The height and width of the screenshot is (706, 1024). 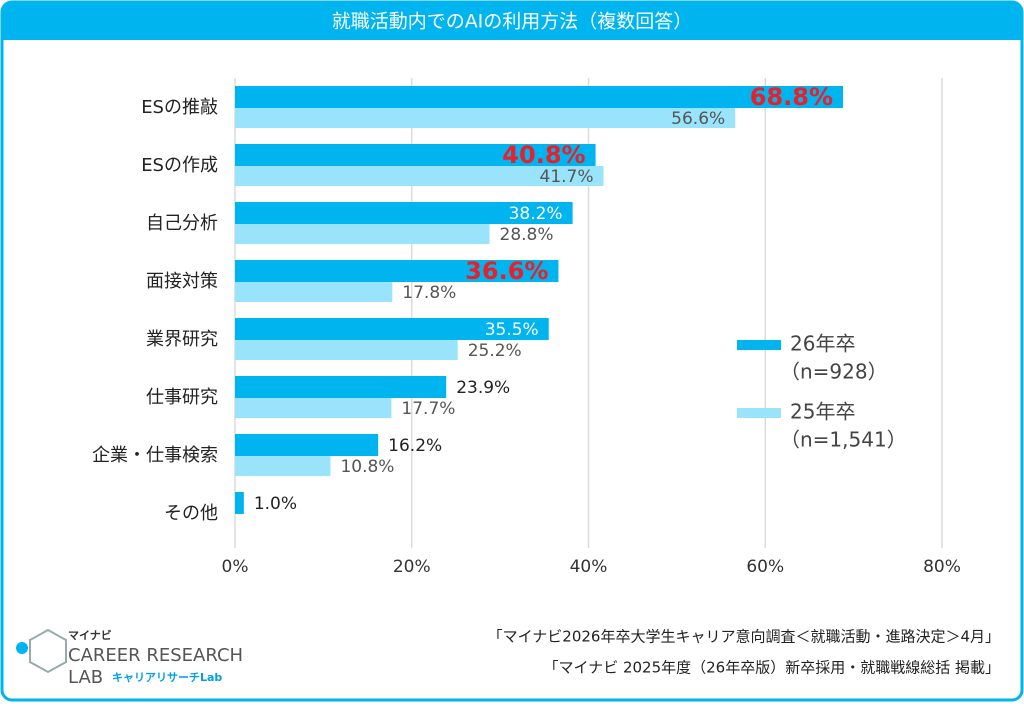 What do you see at coordinates (834, 372) in the screenshot?
I see `legend-note: （n=928）` at bounding box center [834, 372].